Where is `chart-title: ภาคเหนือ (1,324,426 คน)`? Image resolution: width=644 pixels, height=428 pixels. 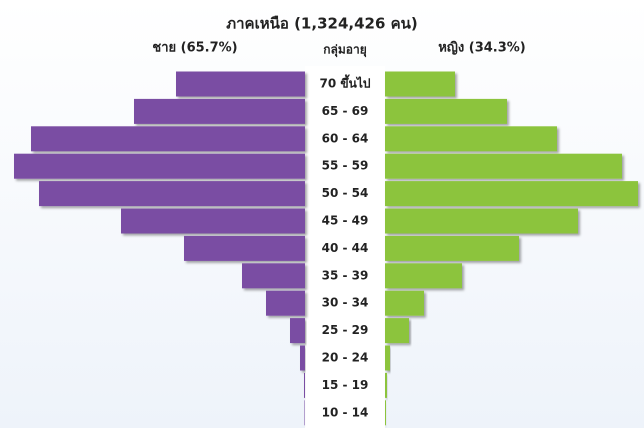 chart-title: ภาคเหนือ (1,324,426 คน) is located at coordinates (322, 24).